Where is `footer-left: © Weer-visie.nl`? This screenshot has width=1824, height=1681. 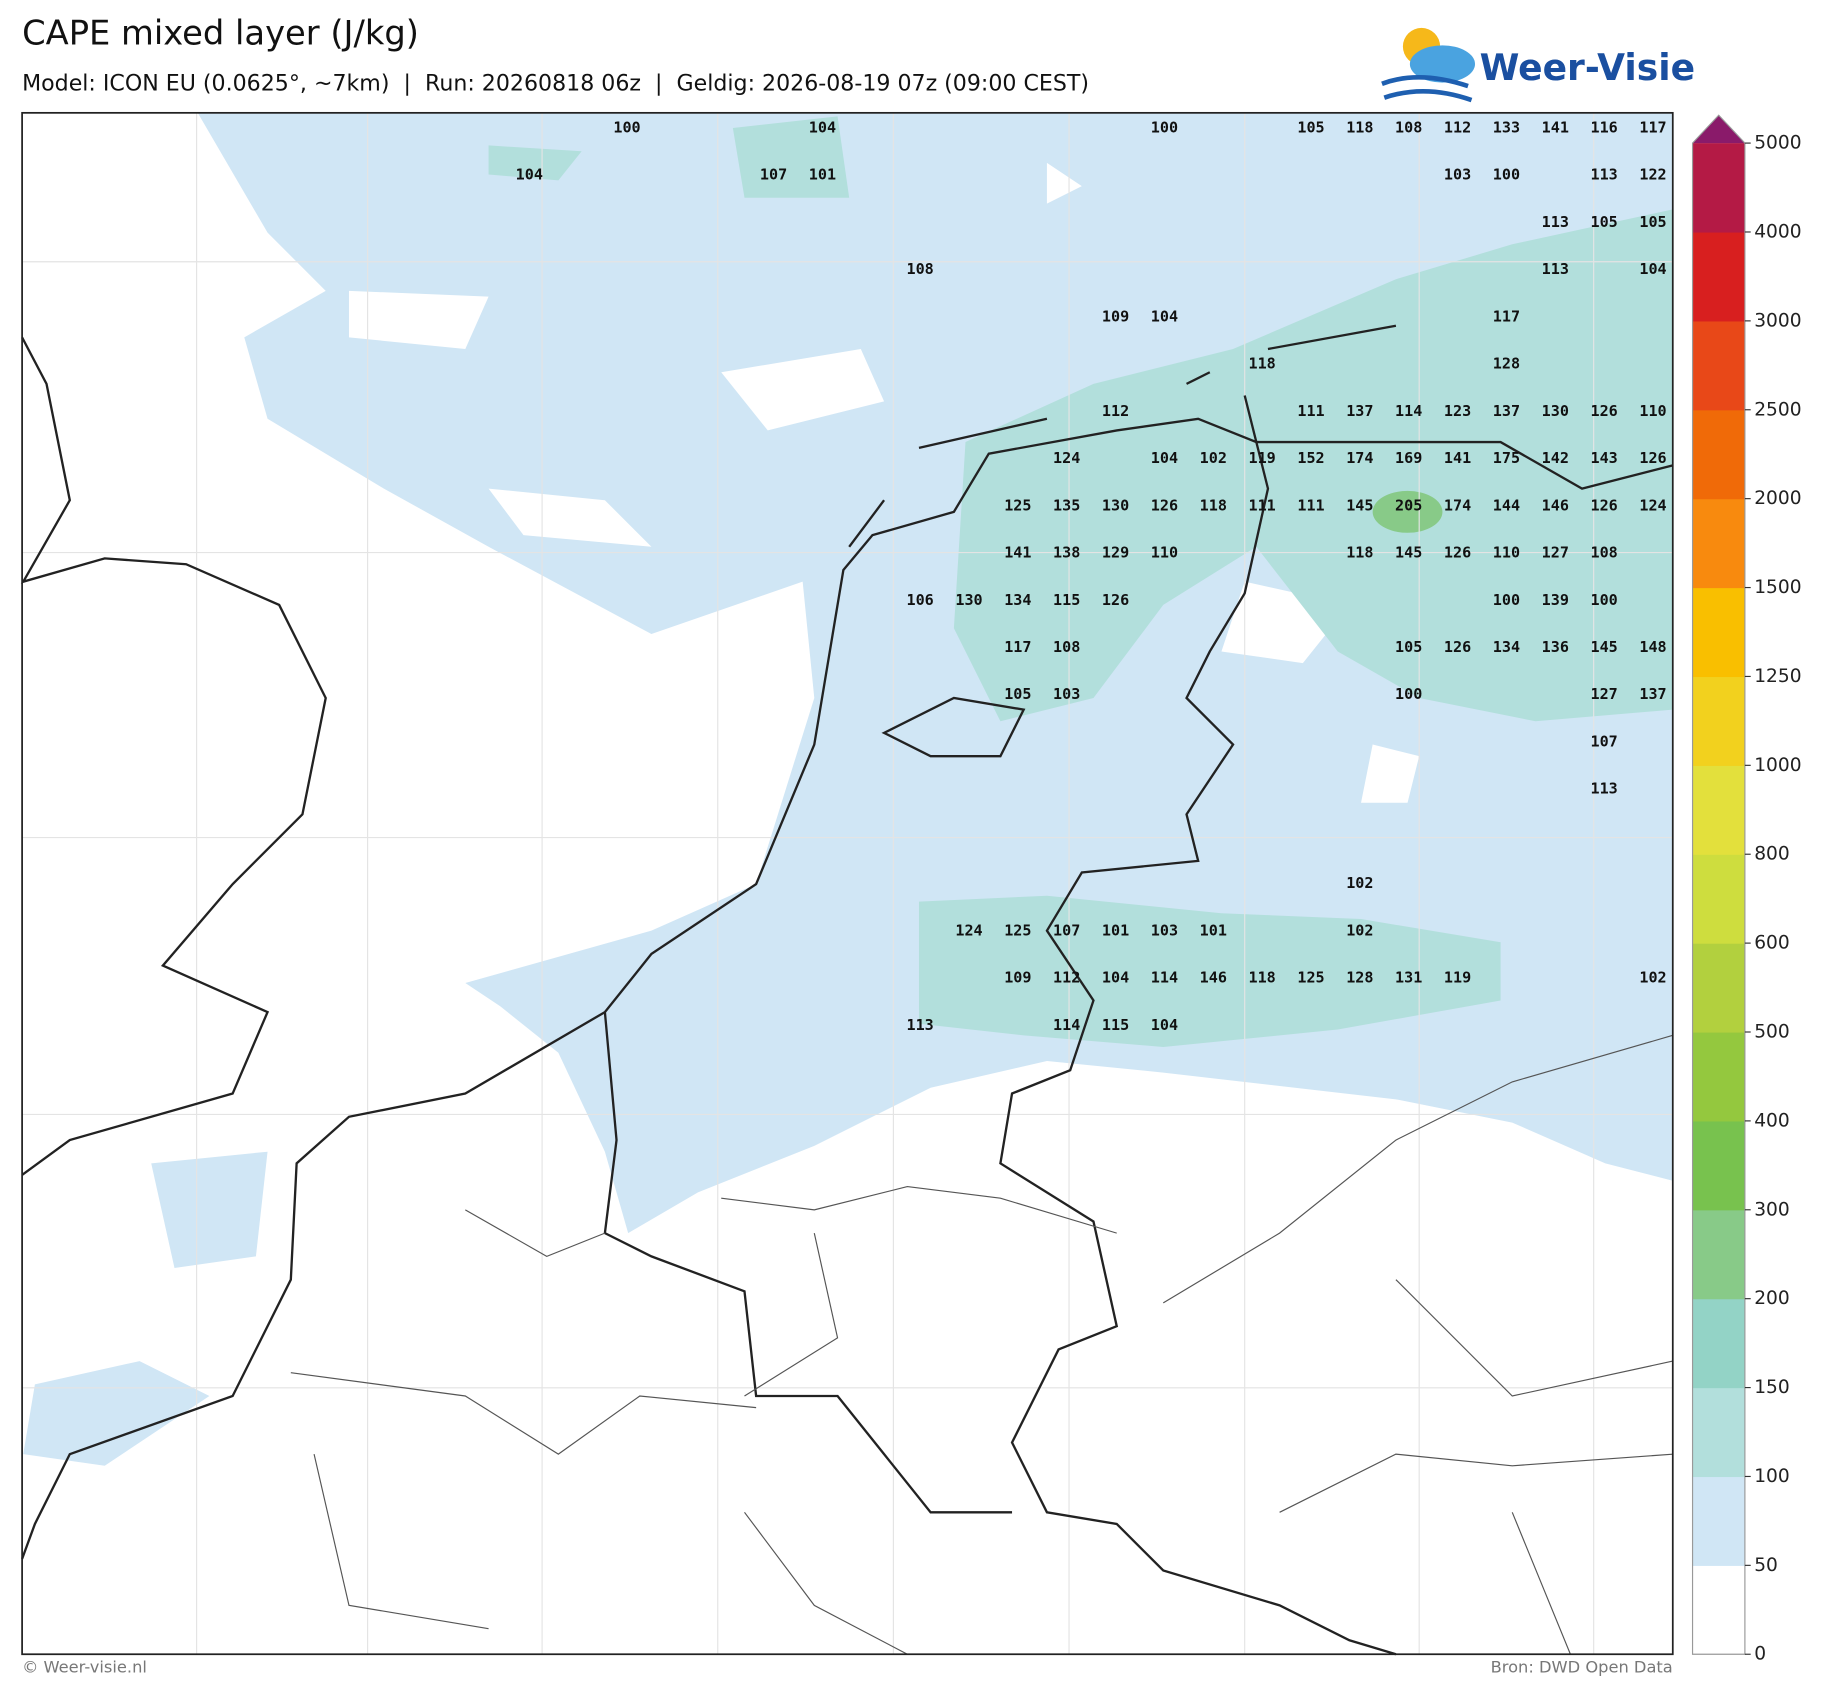
footer-left: © Weer-visie.nl is located at coordinates (84, 1667).